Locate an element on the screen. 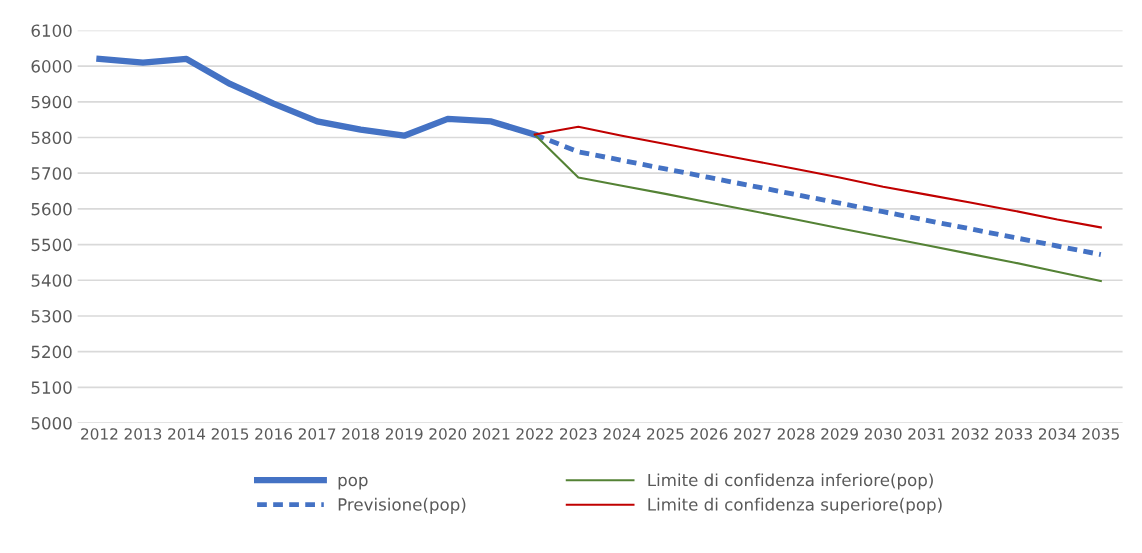 Image resolution: width=1142 pixels, height=553 pixels. x-tick-label: 2024 is located at coordinates (622, 434).